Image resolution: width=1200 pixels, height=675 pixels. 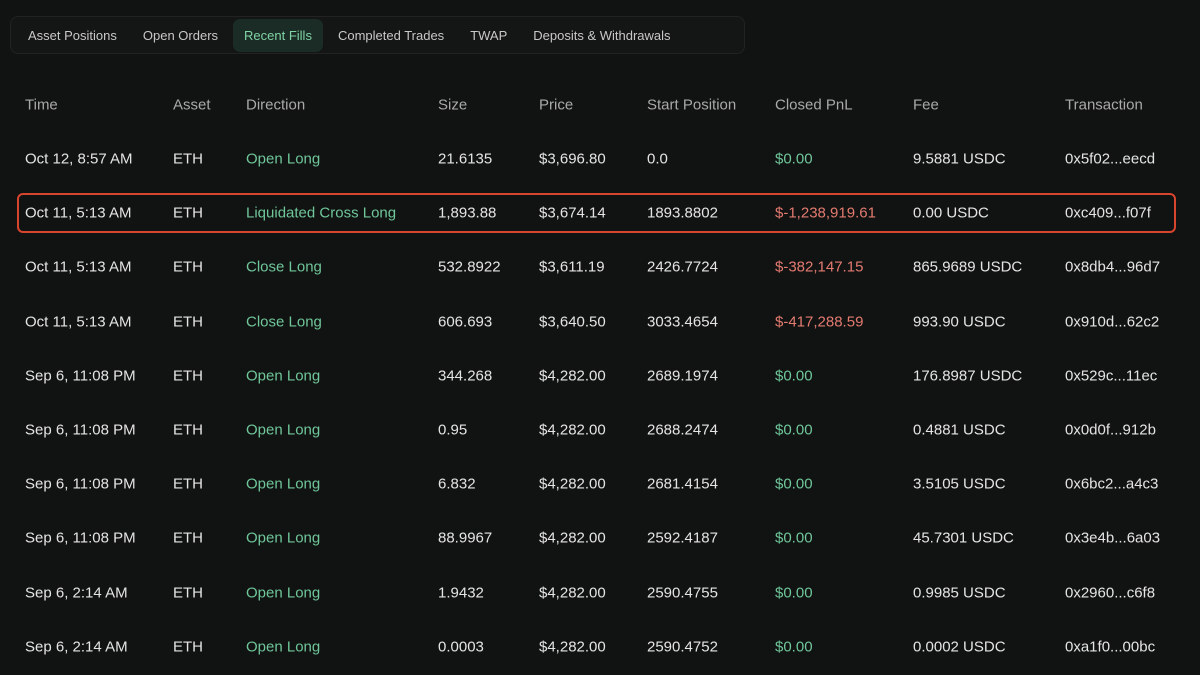 I want to click on table-cell: $3,674.14, so click(x=572, y=213).